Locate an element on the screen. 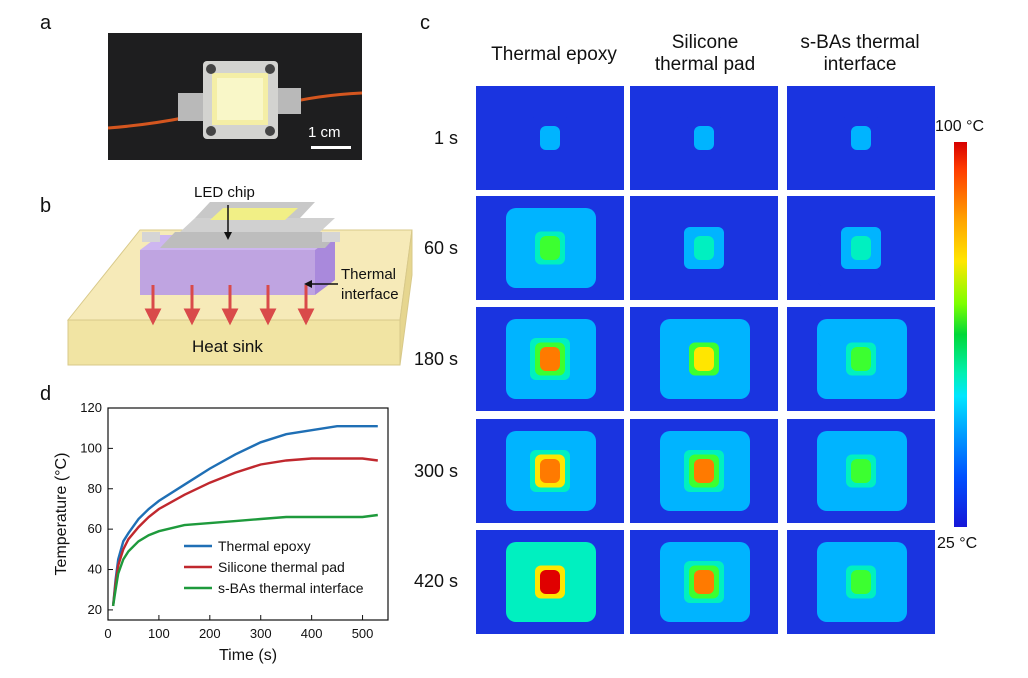 The width and height of the screenshot is (1028, 678). y-tick-label: 40 is located at coordinates (95, 569).